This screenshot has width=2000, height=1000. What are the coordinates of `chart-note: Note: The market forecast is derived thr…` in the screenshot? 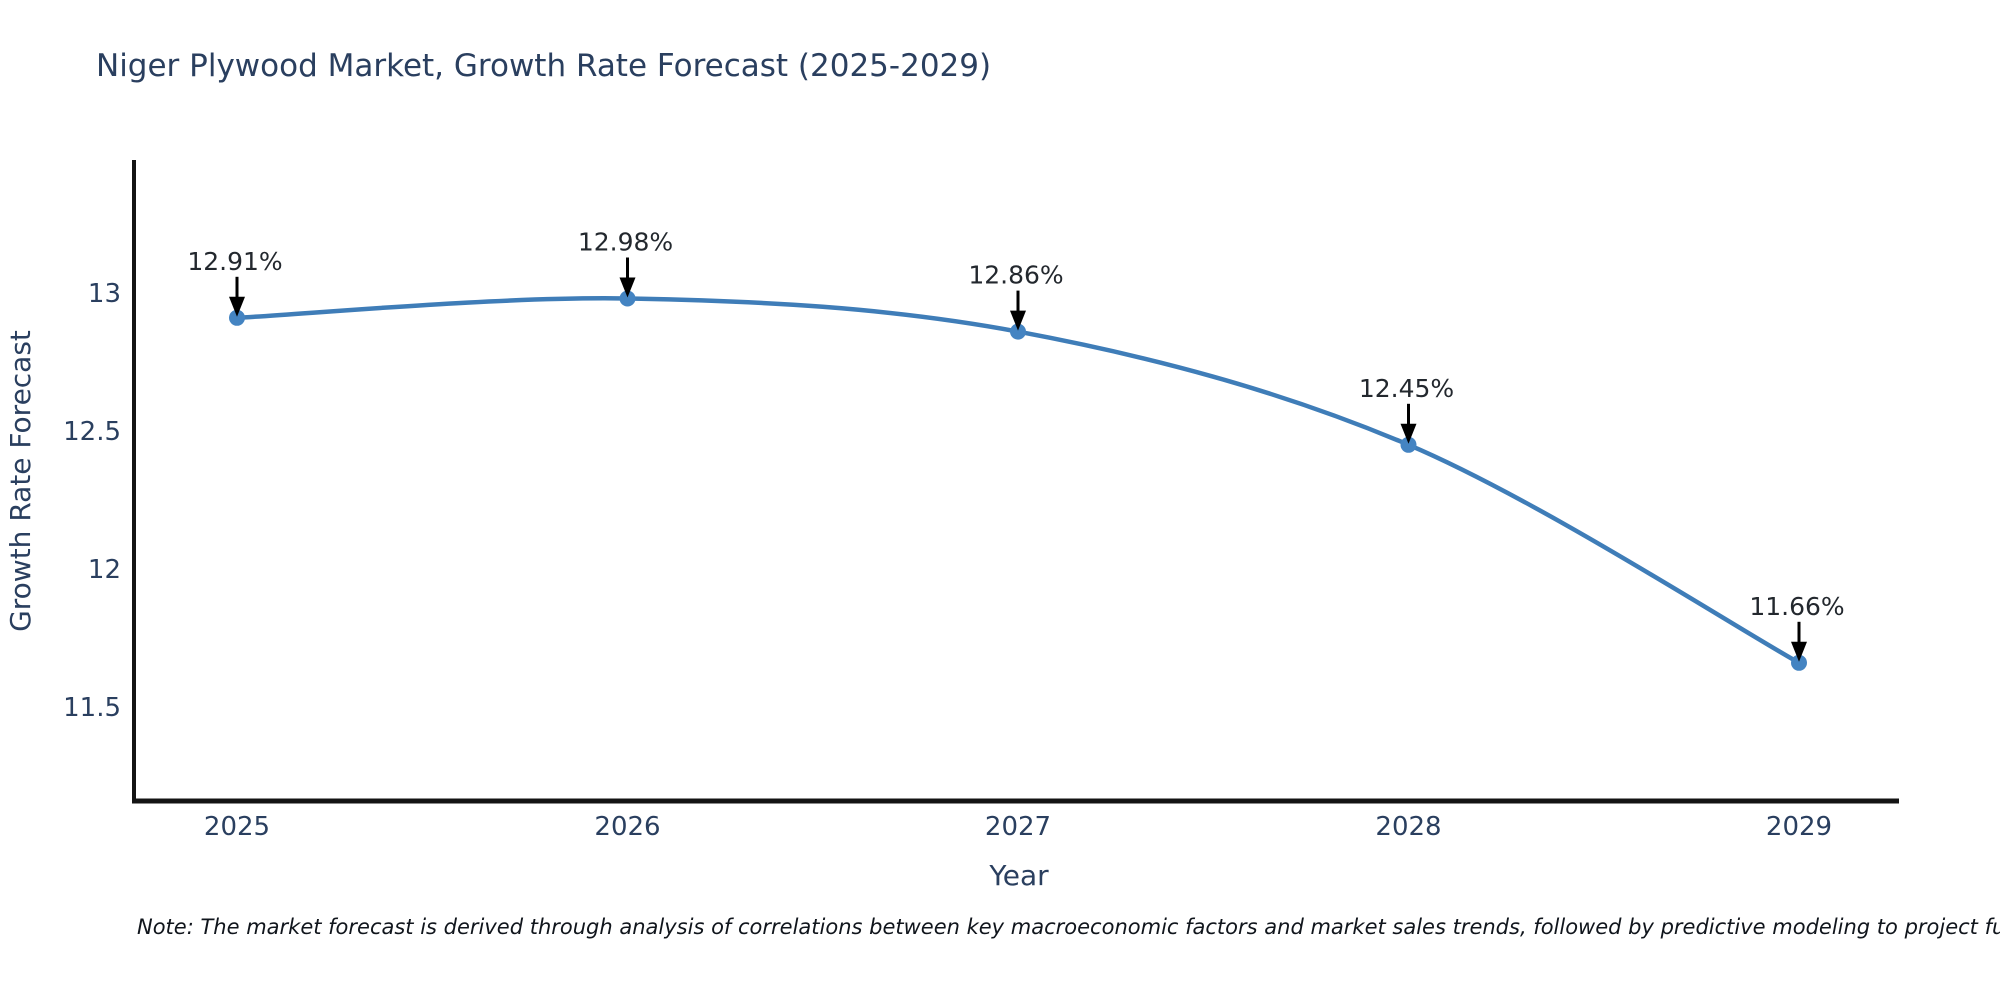 It's located at (1068, 927).